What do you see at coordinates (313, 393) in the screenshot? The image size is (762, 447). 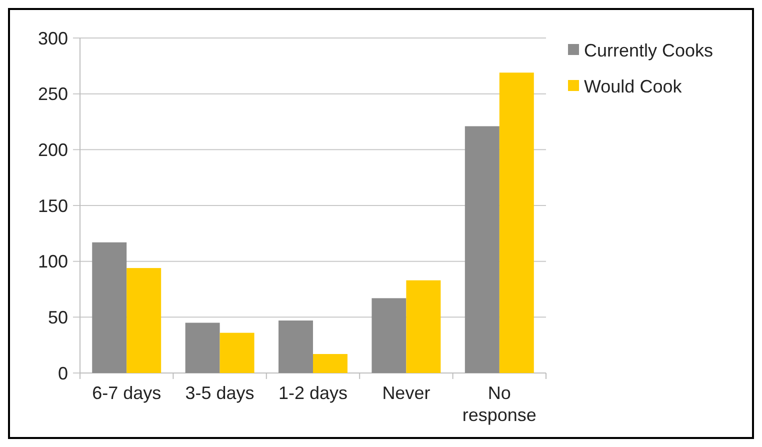 I see `x-tick-label: 1-2 days` at bounding box center [313, 393].